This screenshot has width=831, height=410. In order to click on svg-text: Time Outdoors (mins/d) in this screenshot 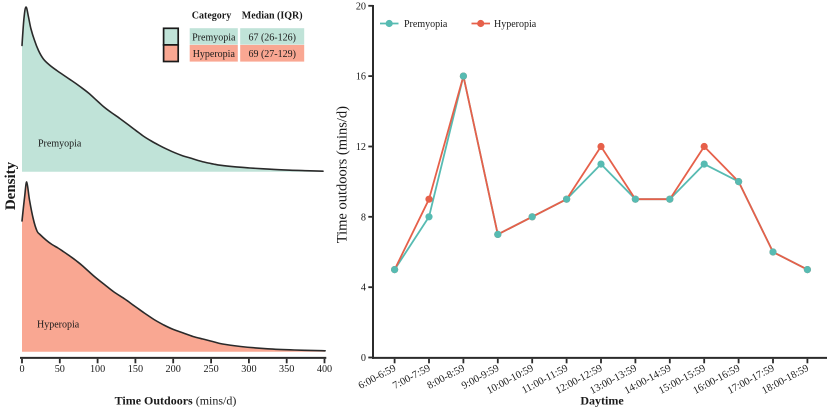, I will do `click(176, 401)`.